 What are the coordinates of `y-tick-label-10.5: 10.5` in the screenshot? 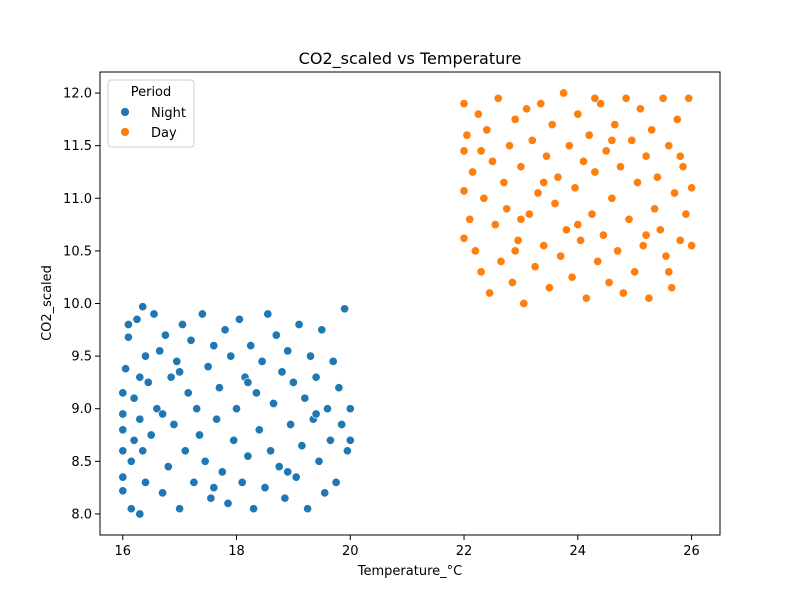 It's located at (77, 251).